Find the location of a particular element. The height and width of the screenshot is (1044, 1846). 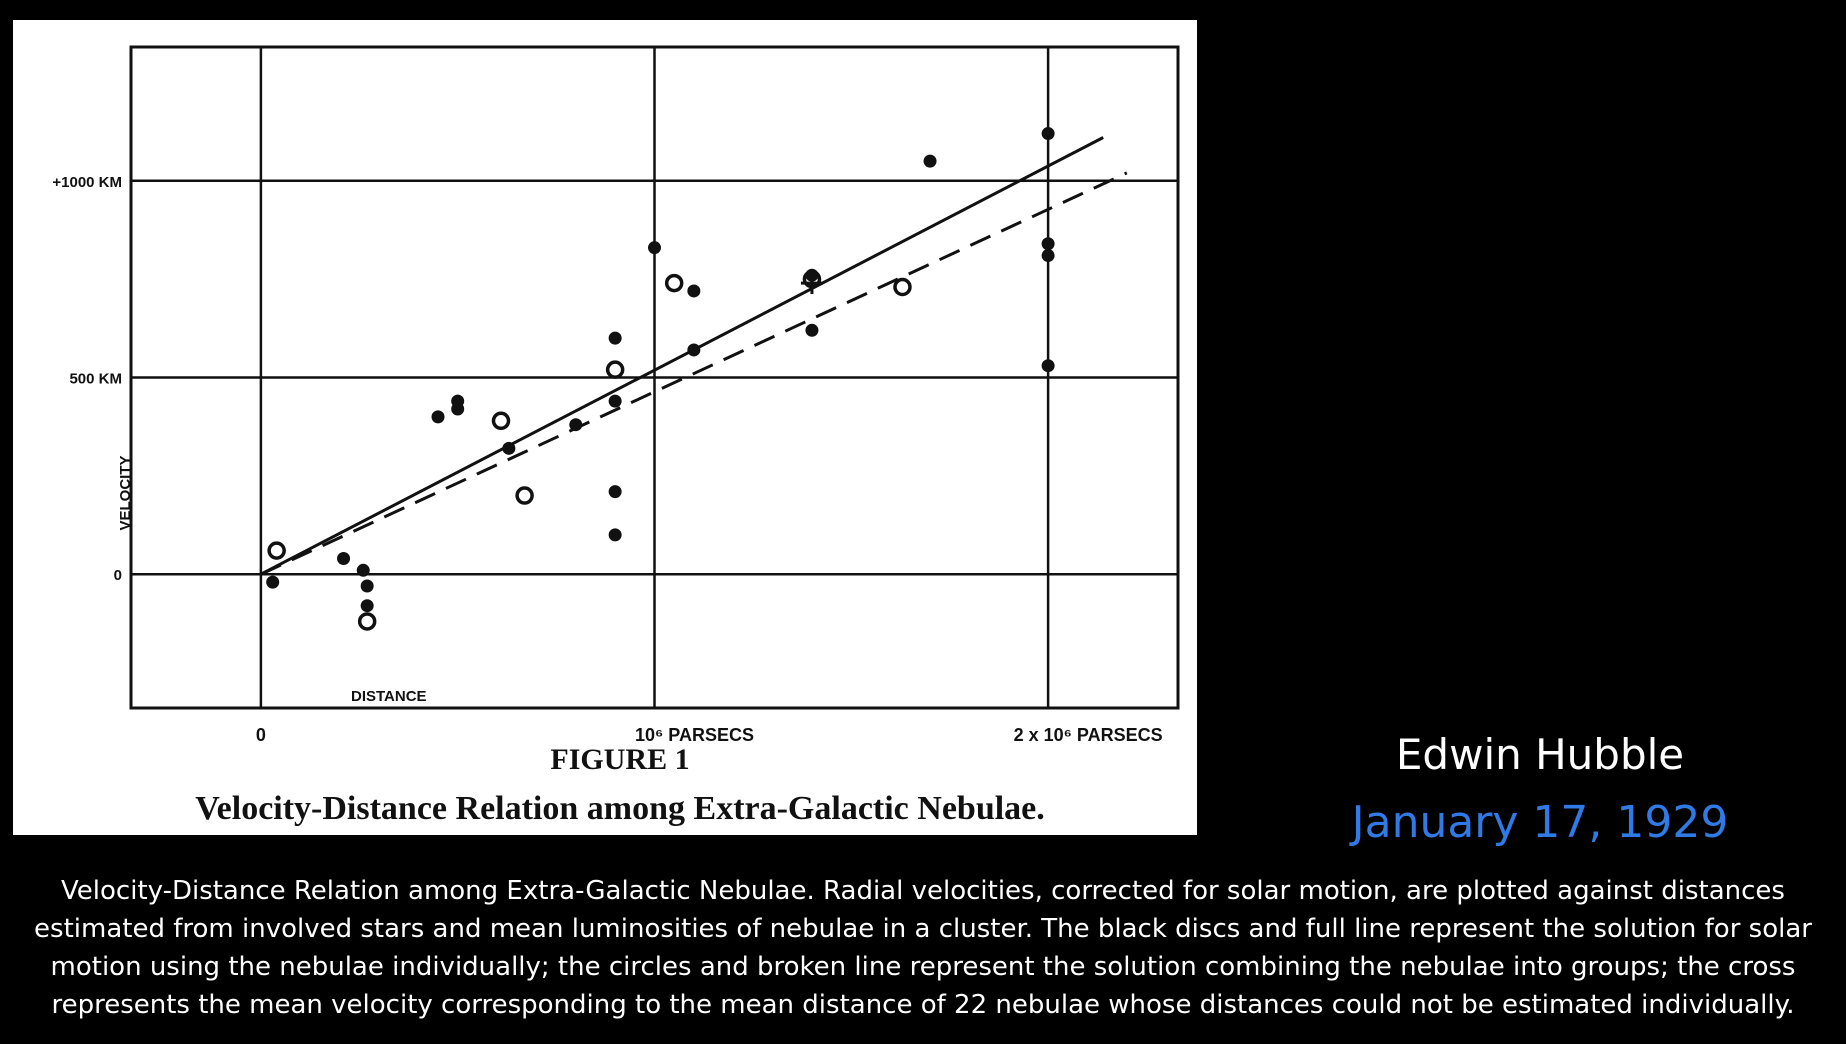

y-tick-label: +1000 KM is located at coordinates (87, 182).